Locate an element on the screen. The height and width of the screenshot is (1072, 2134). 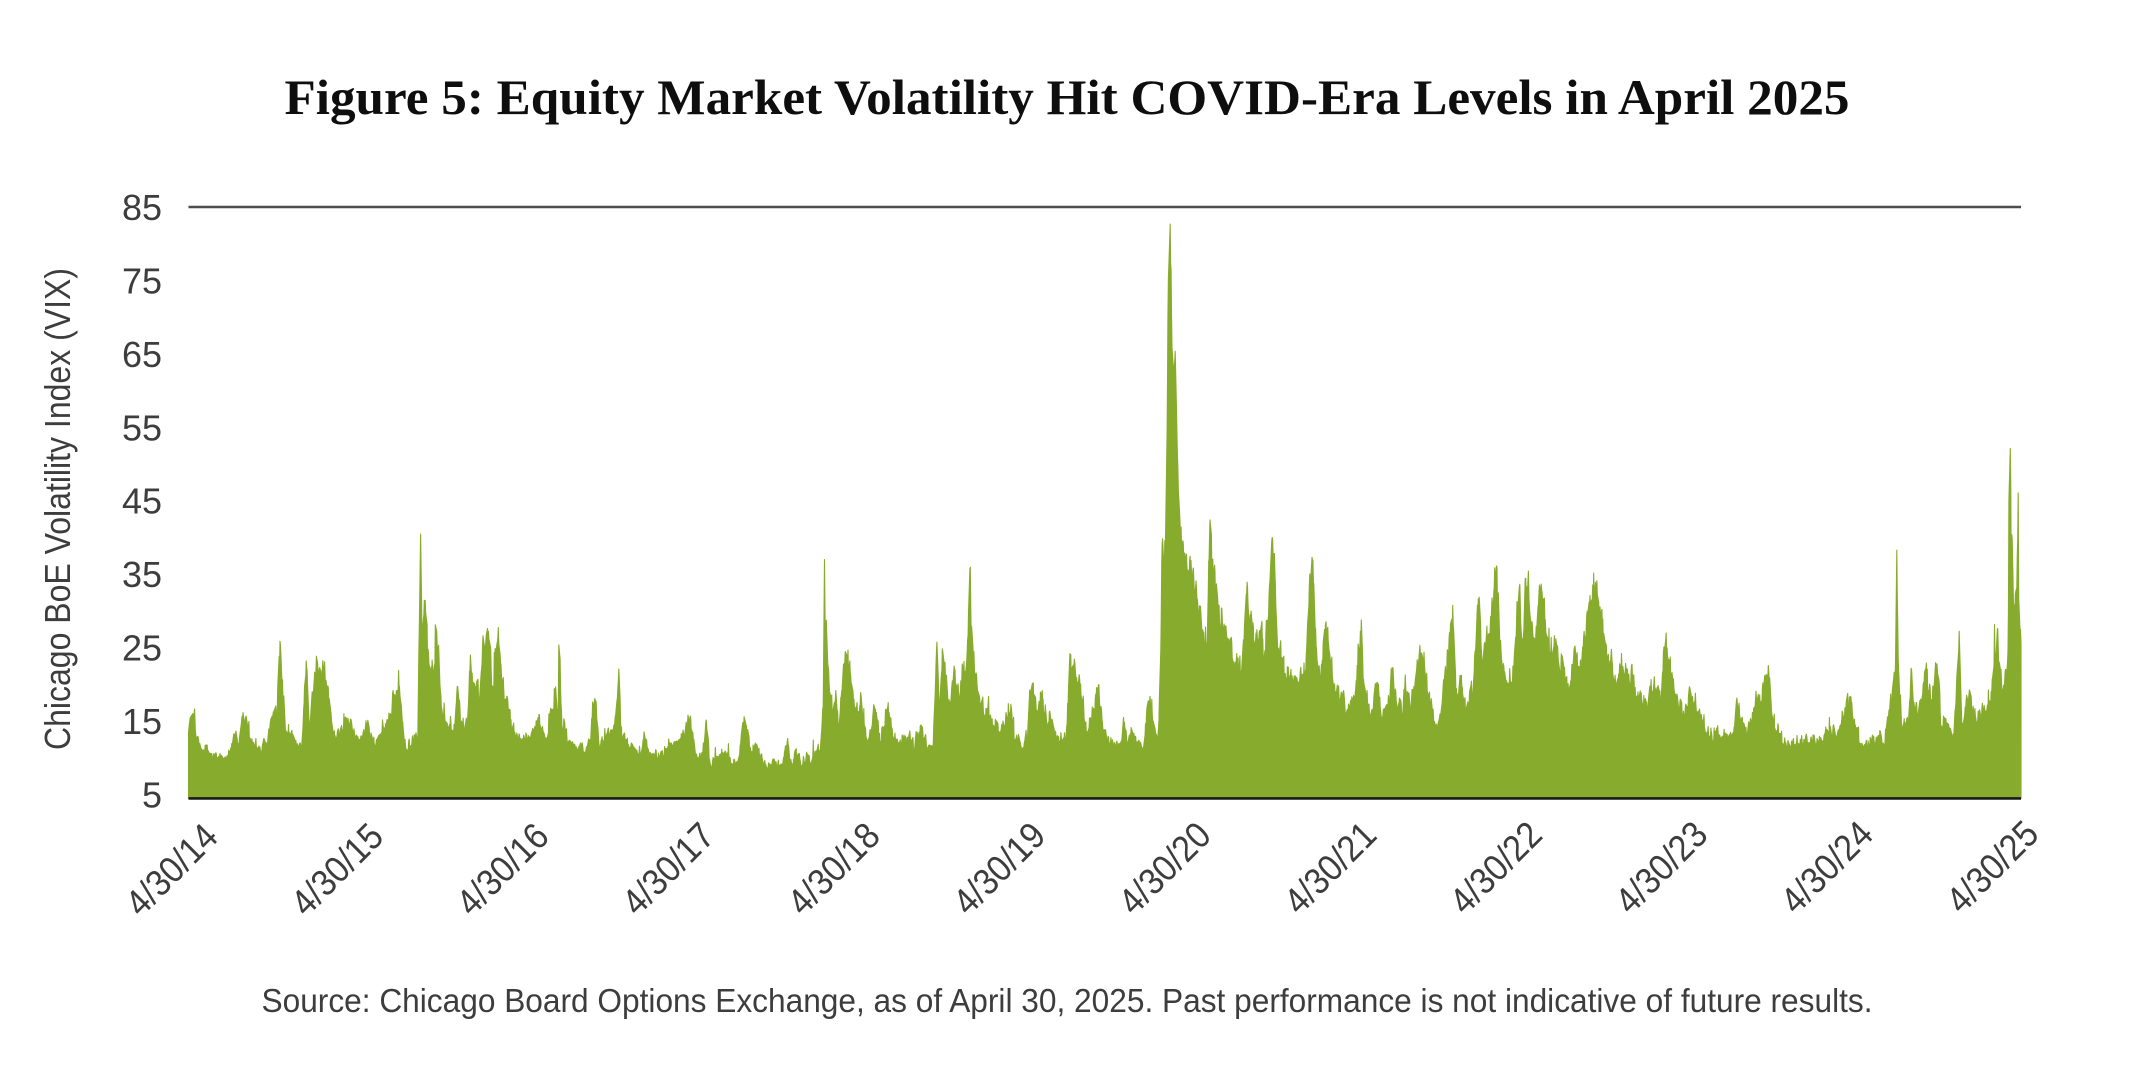
svg-text: 75 is located at coordinates (142, 281).